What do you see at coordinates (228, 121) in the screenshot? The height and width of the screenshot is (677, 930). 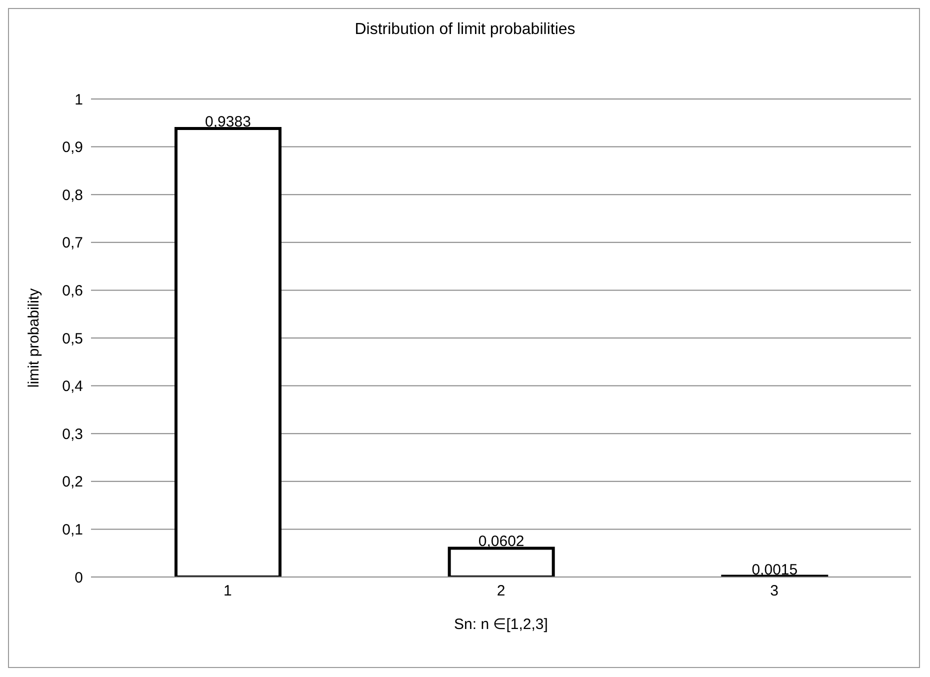 I see `data-label: 0,9383` at bounding box center [228, 121].